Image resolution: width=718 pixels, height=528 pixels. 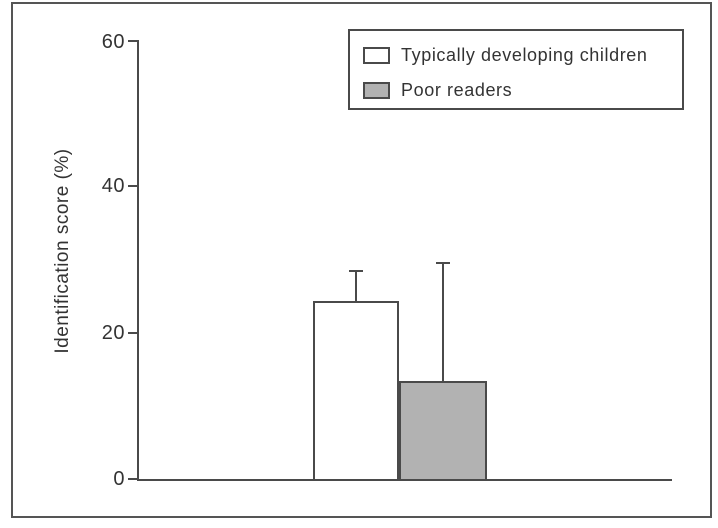 I want to click on error-bar-line-typically-developing-children, so click(x=356, y=285).